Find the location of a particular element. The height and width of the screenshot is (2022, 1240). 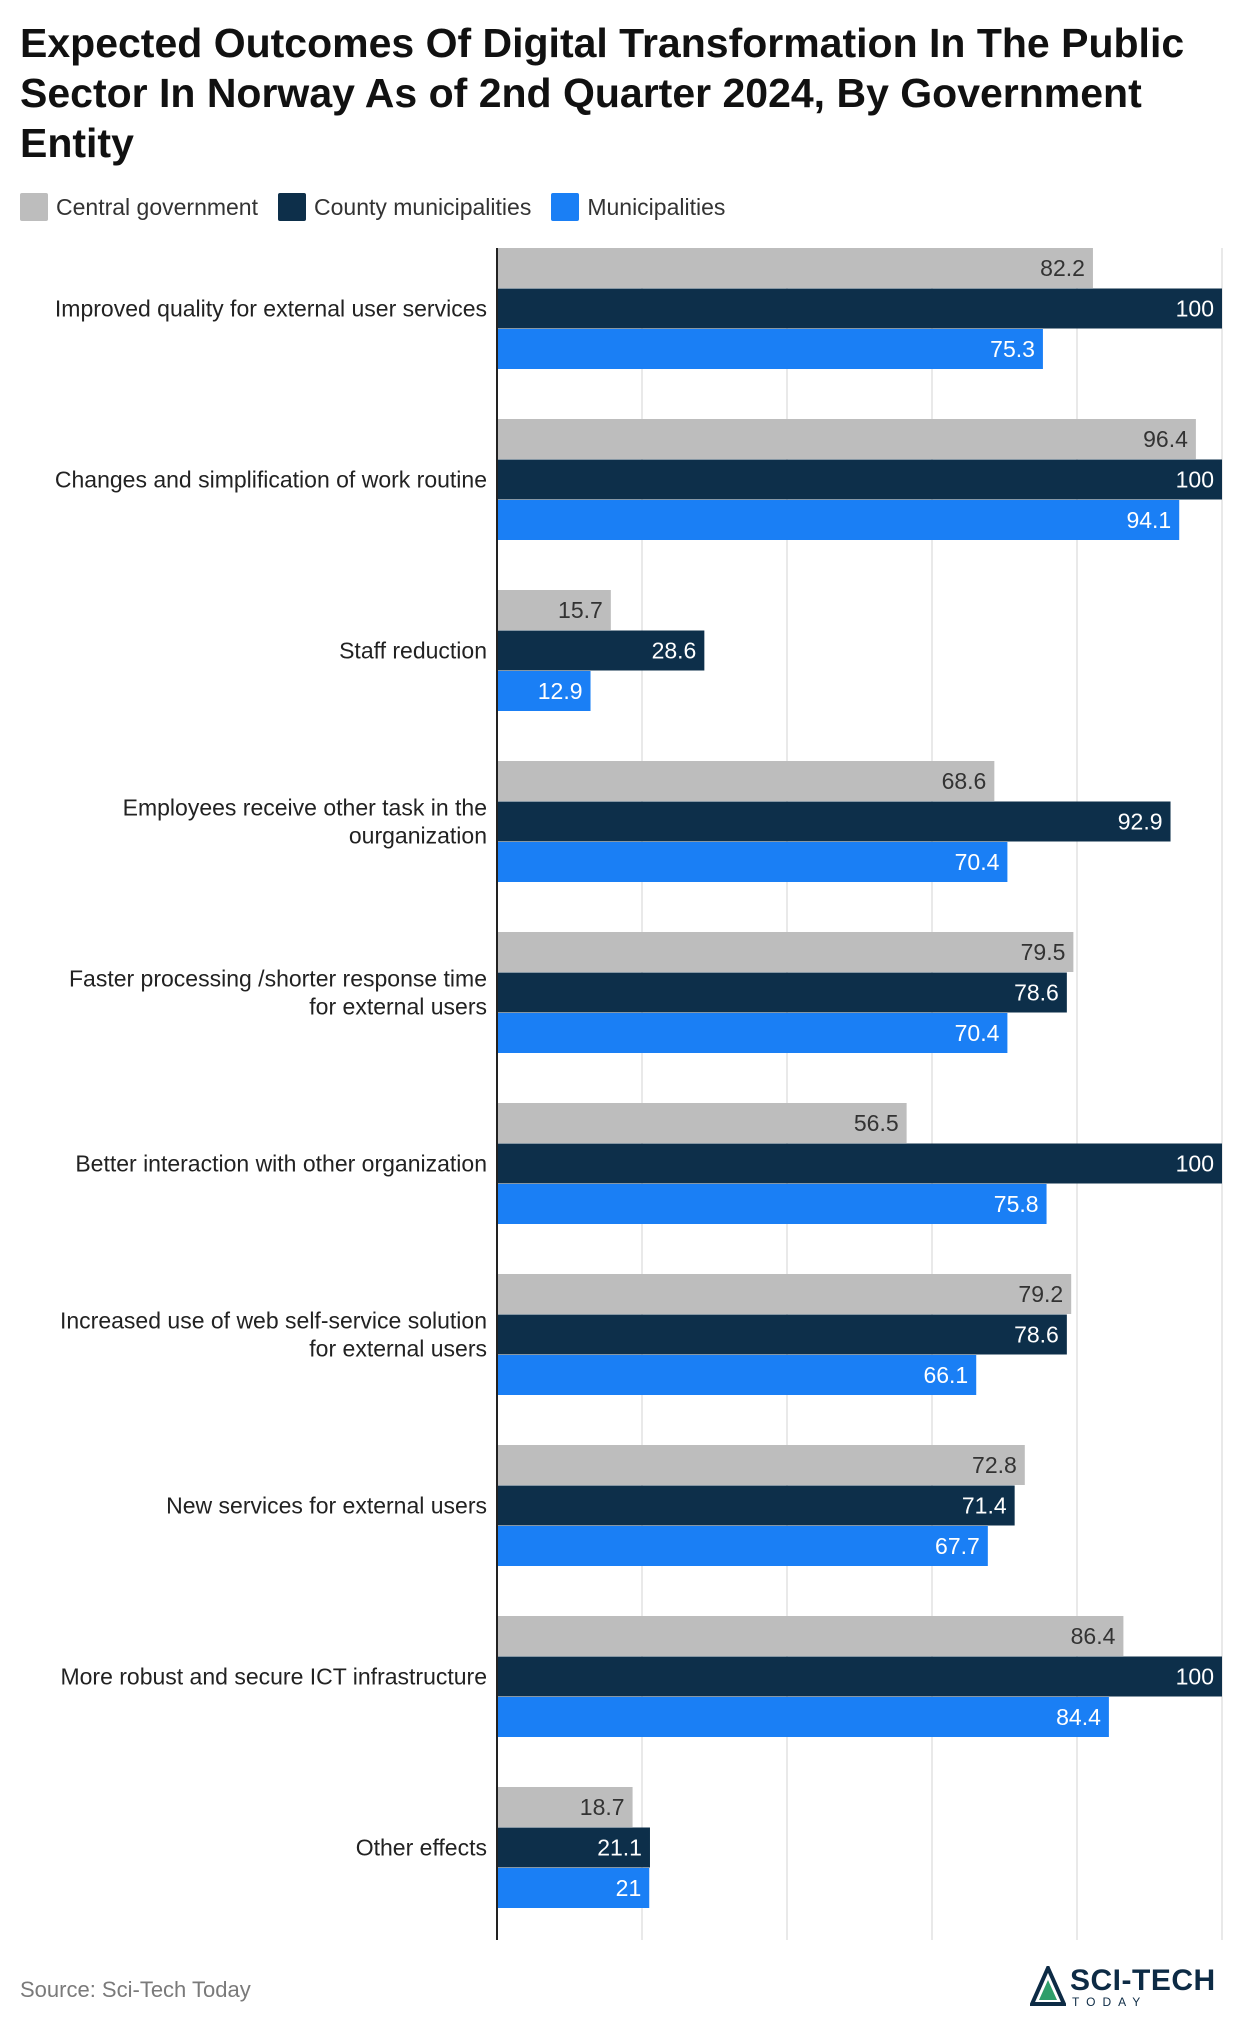

category-label: Other effects is located at coordinates (421, 1848).